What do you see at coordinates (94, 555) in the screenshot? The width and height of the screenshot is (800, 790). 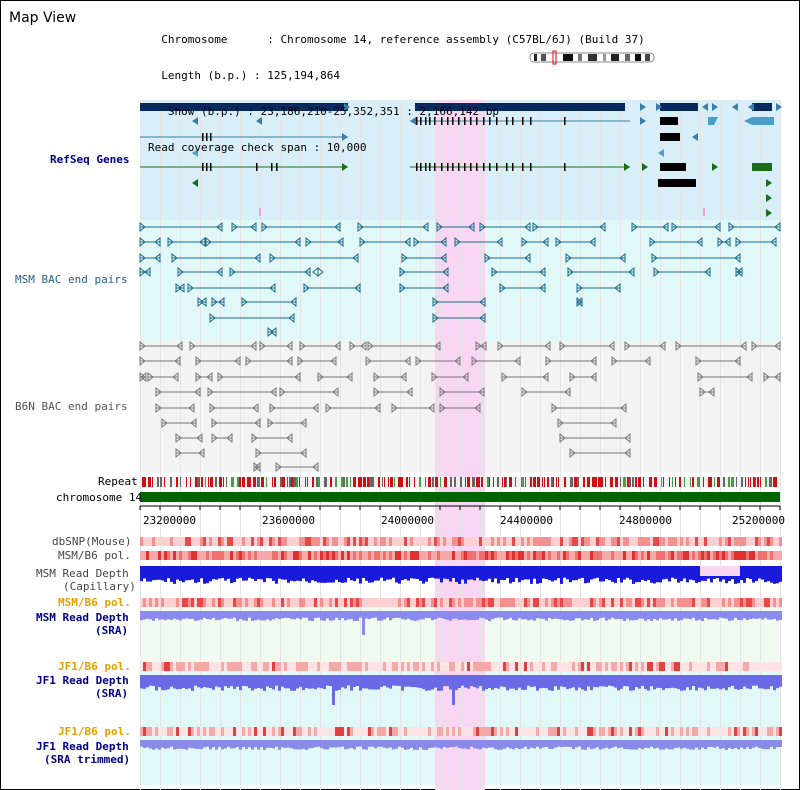 I see `track-label-msm-b6-pol-1: MSM/B6 pol.` at bounding box center [94, 555].